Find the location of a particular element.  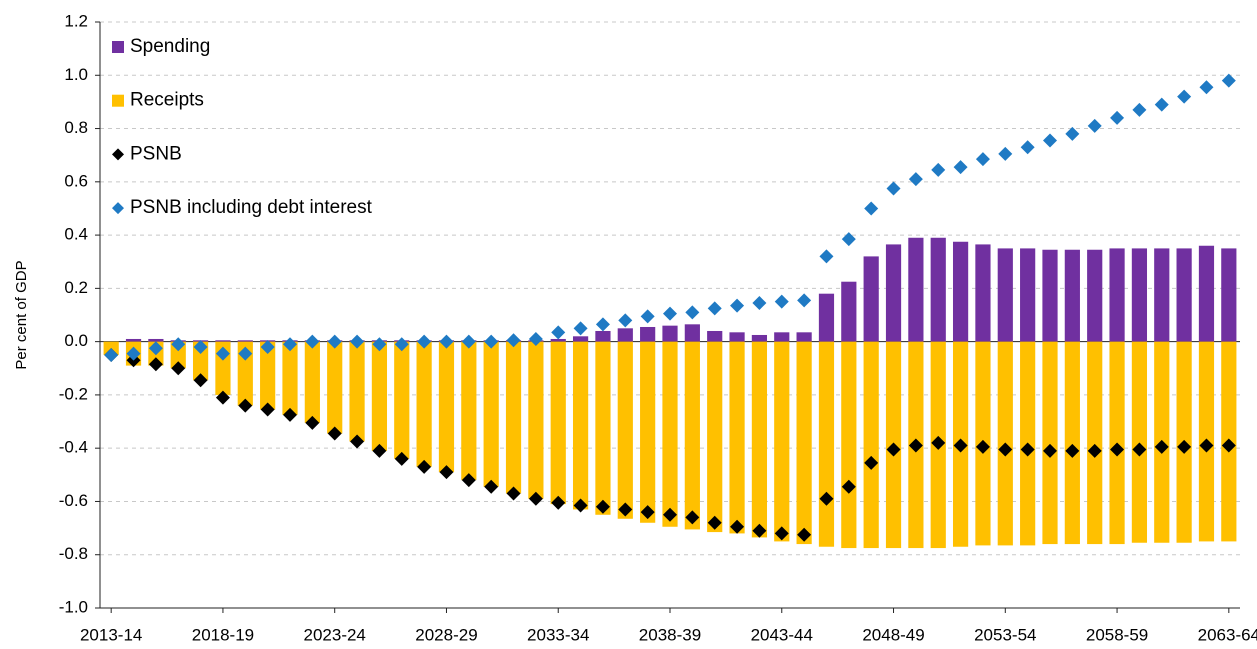

y-tick-label: 0.4 is located at coordinates (76, 234).